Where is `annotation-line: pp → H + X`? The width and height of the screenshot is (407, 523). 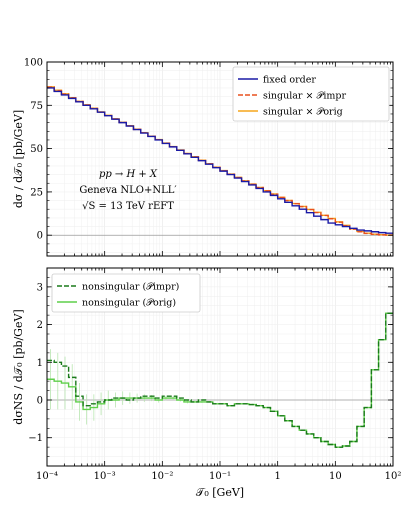 annotation-line: pp → H + X is located at coordinates (128, 174).